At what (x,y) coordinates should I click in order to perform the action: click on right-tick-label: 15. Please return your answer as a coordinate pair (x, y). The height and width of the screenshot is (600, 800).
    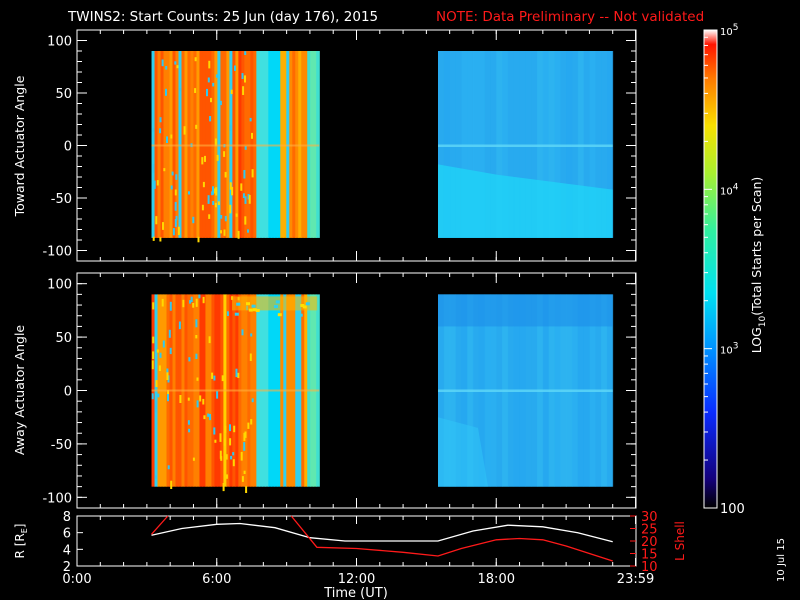
    Looking at the image, I should click on (649, 555).